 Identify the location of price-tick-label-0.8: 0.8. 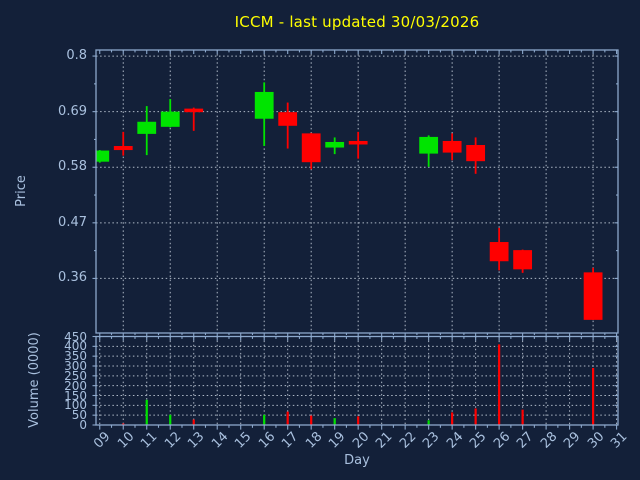
(76, 56).